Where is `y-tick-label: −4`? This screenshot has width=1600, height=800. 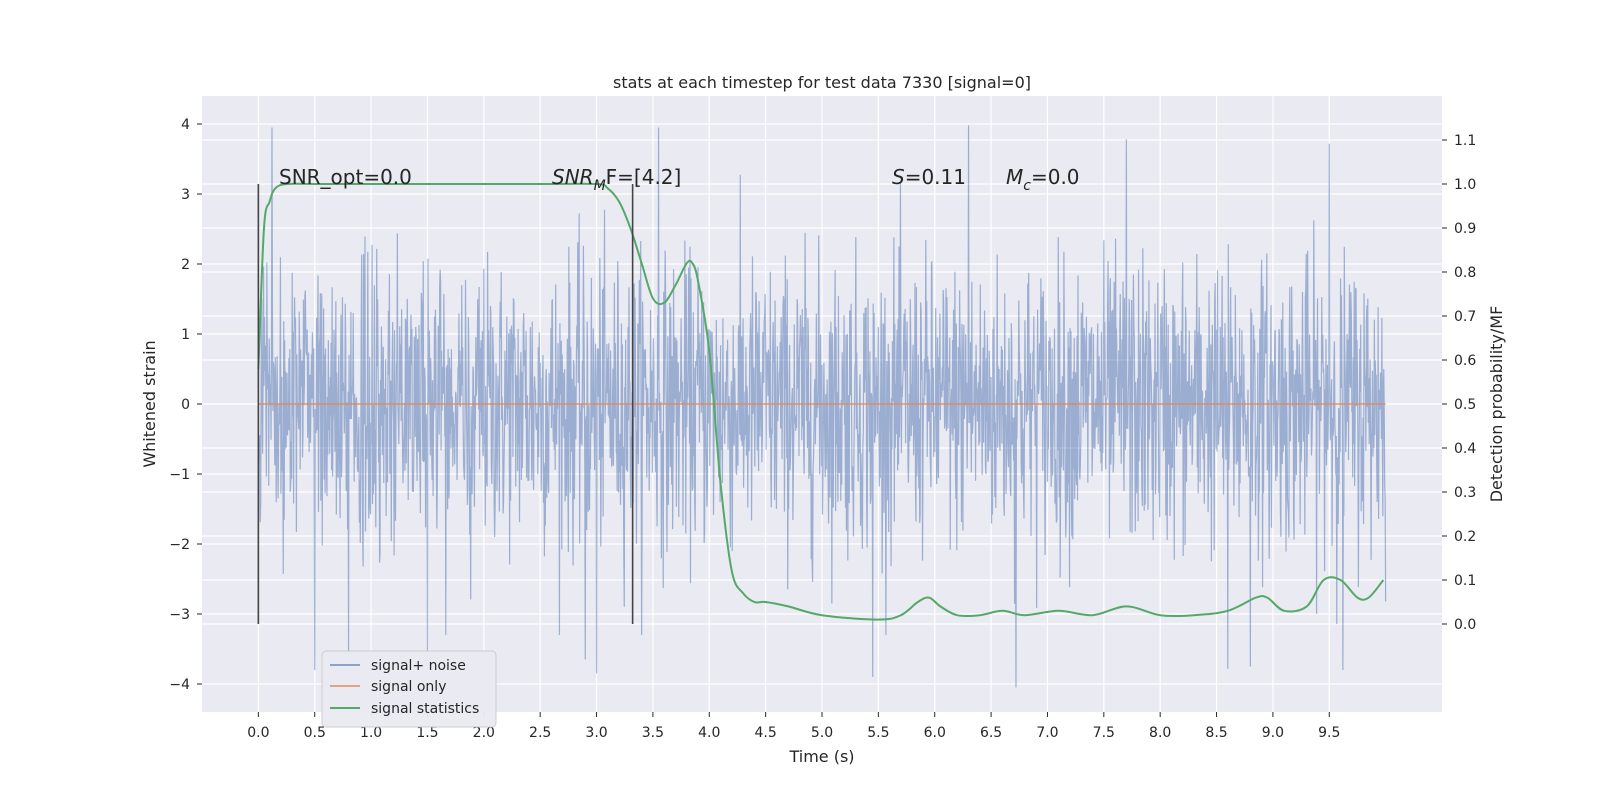
y-tick-label: −4 is located at coordinates (179, 685).